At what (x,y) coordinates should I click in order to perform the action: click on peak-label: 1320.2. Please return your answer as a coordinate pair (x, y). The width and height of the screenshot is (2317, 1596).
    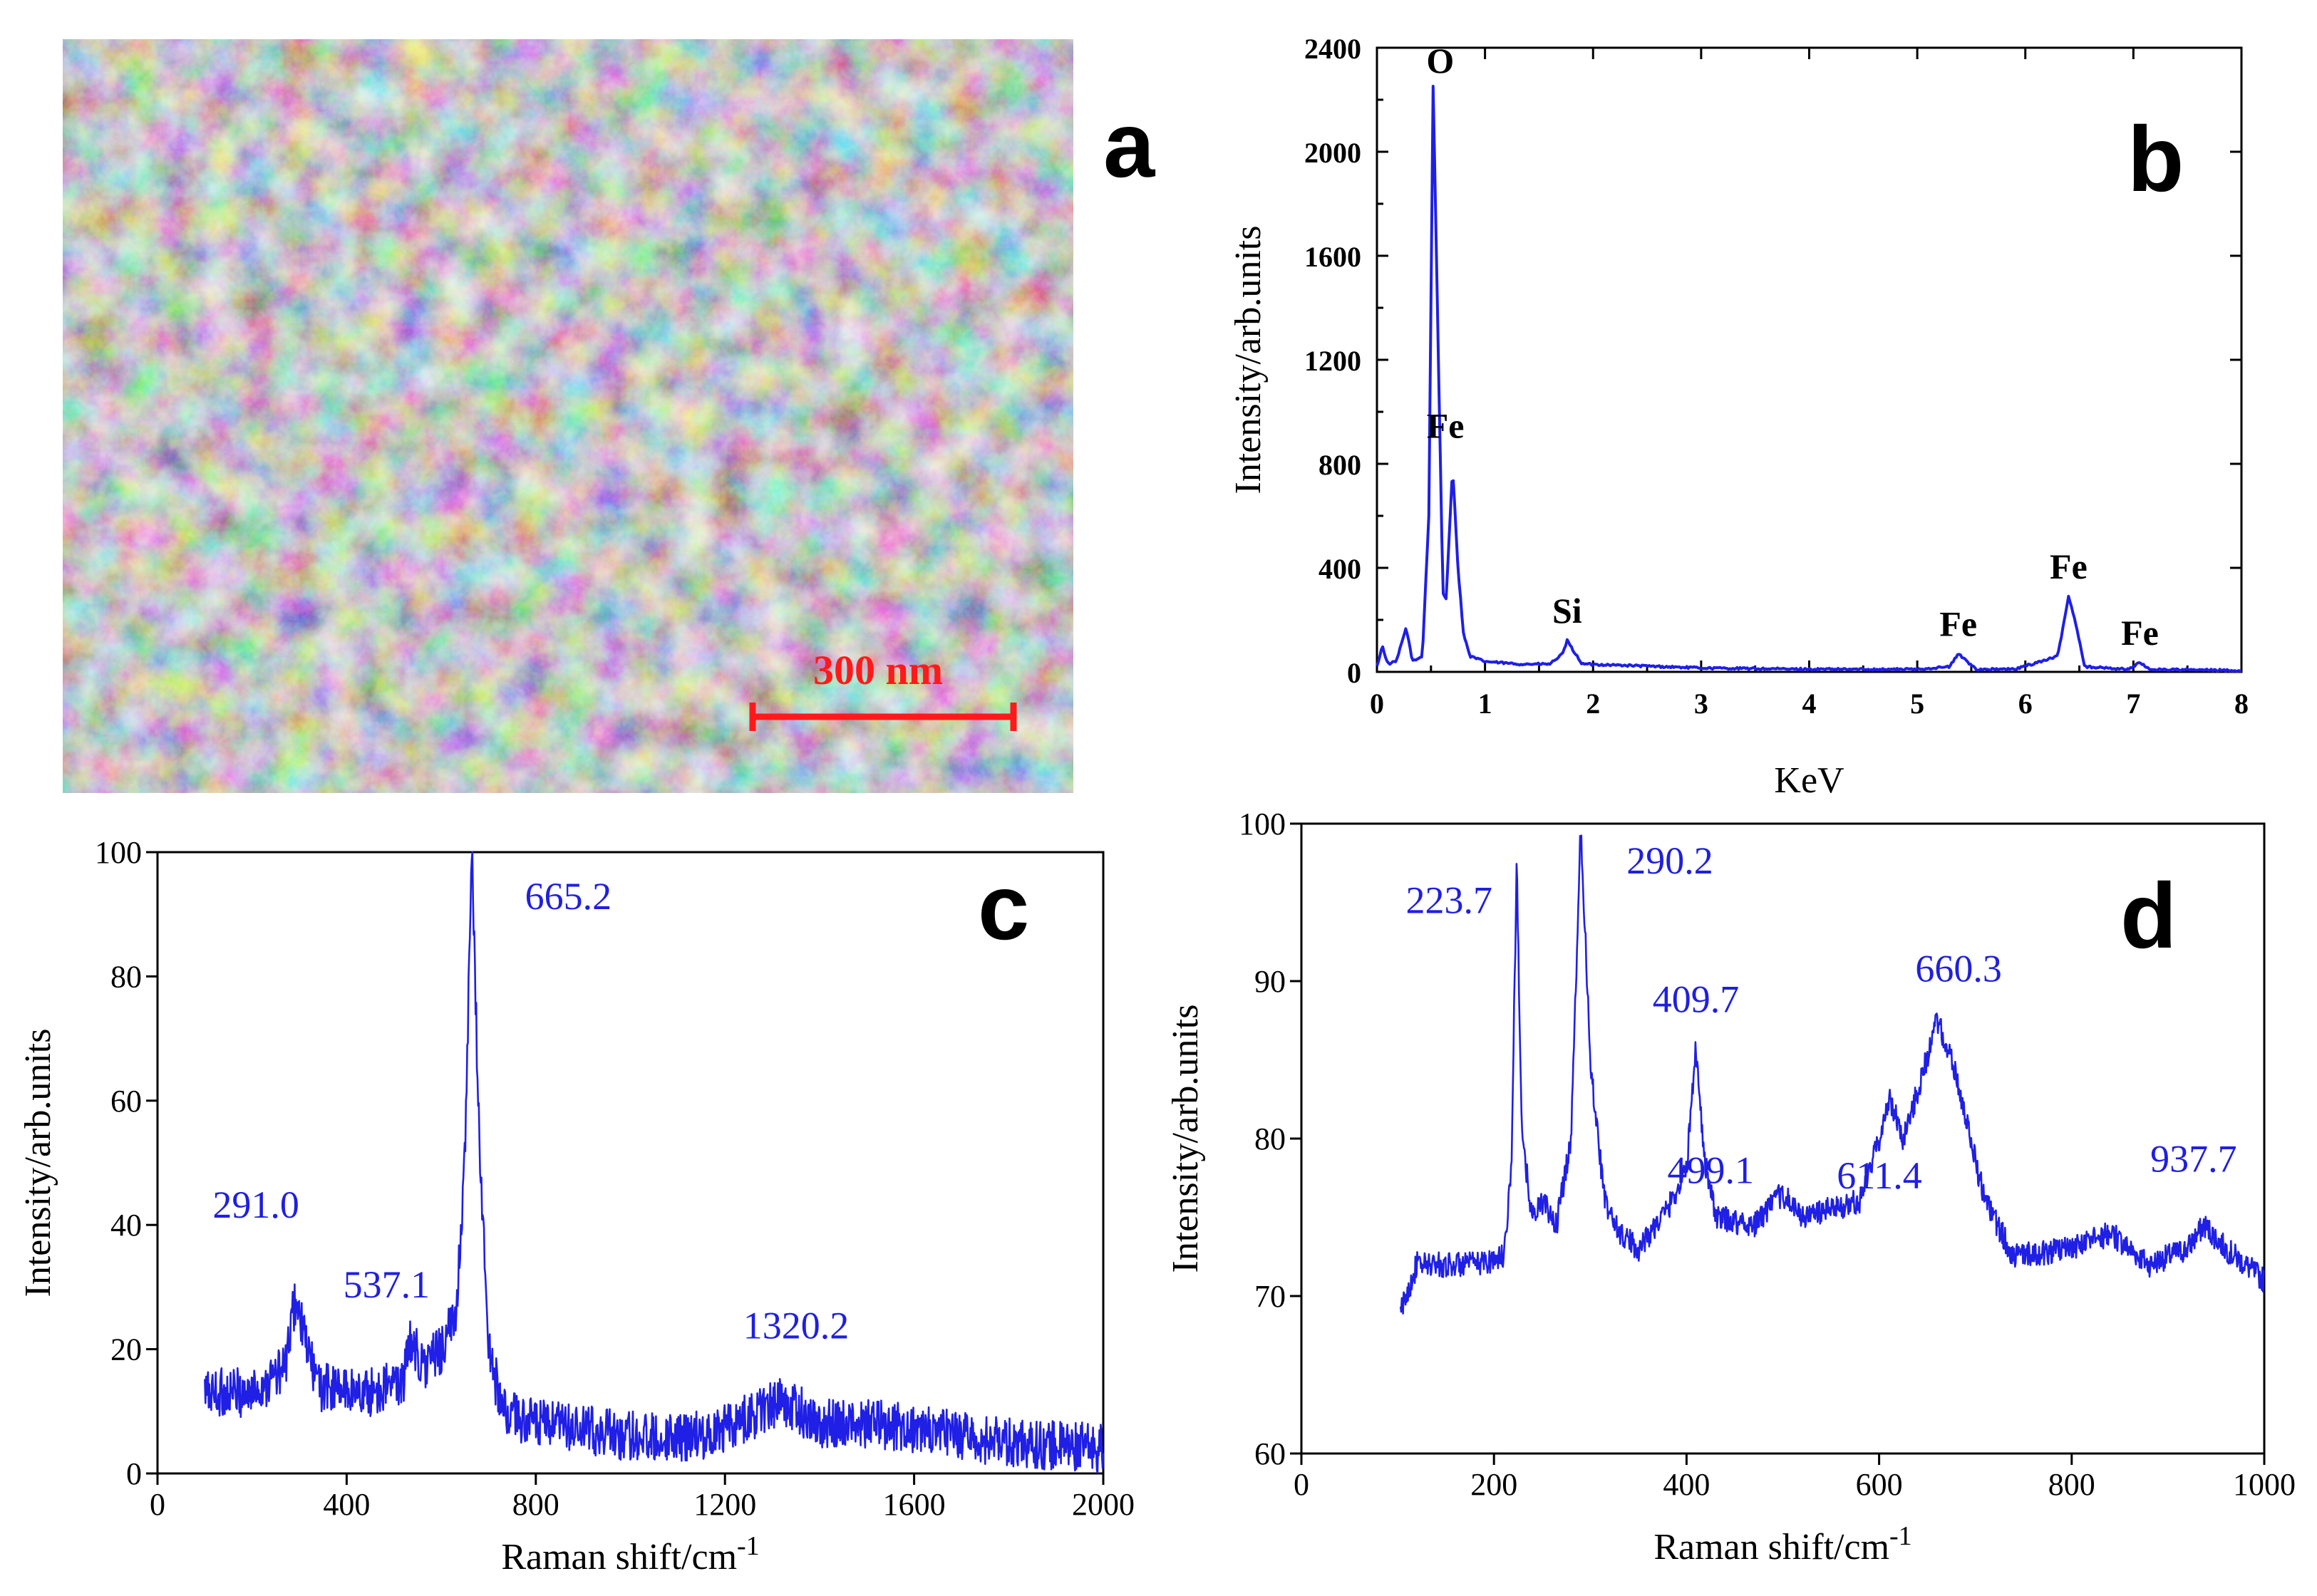
    Looking at the image, I should click on (796, 1325).